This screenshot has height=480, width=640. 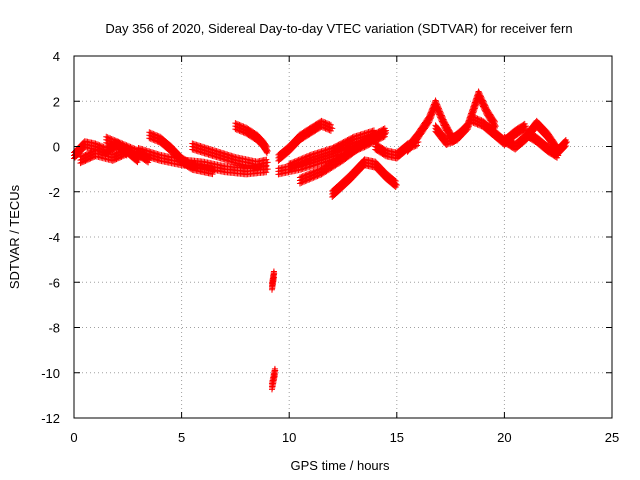 I want to click on y-tick-label: -10, so click(x=50, y=373).